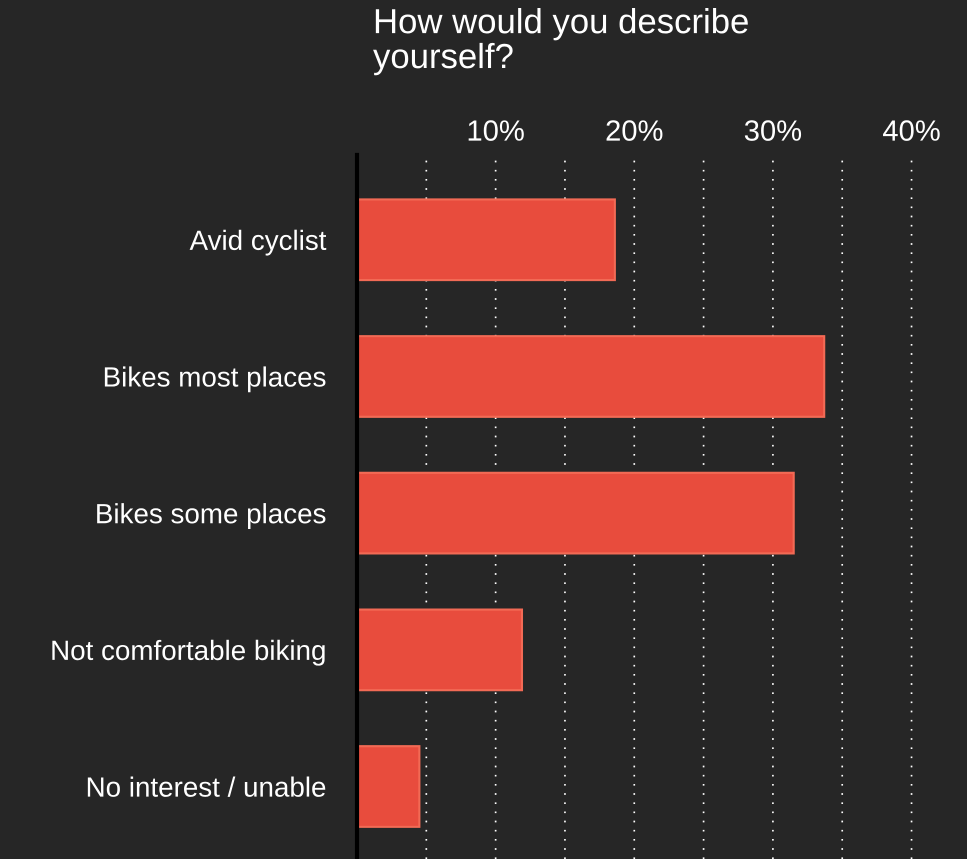  What do you see at coordinates (560, 42) in the screenshot?
I see `chart-title: How would you describe yourself?` at bounding box center [560, 42].